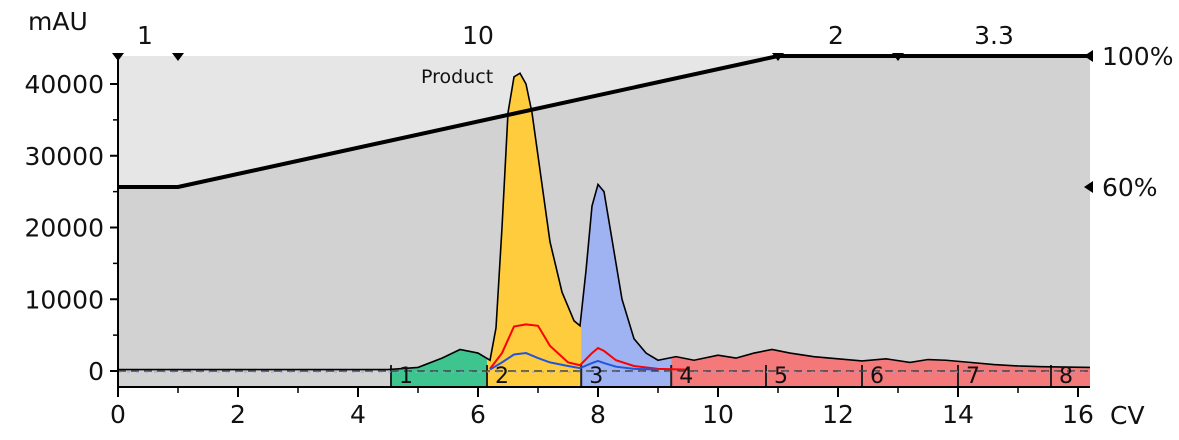 Image resolution: width=1179 pixels, height=440 pixels. Describe the element at coordinates (838, 414) in the screenshot. I see `x-tick-label: 12` at that location.